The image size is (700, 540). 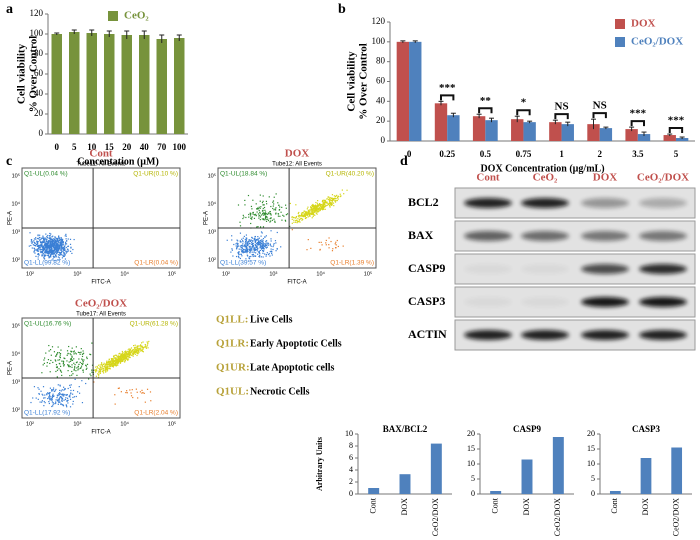 I want to click on y-axis-label: % Over Control, so click(x=364, y=81).